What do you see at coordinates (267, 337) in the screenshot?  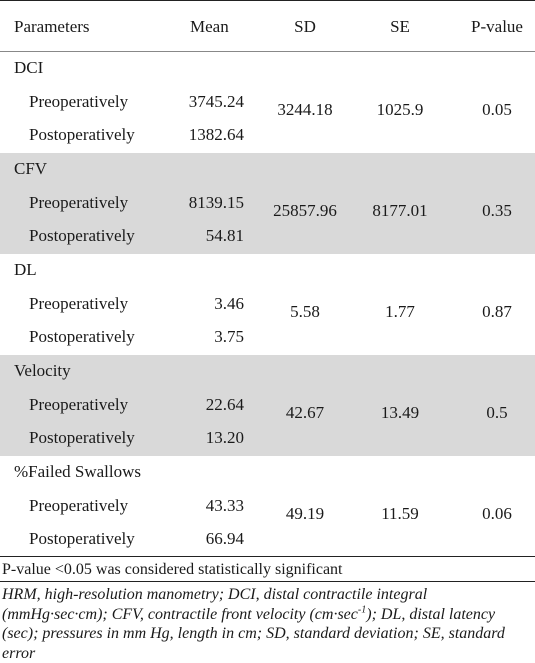 I see `table-row-postoperative: Postoperatively 3.75` at bounding box center [267, 337].